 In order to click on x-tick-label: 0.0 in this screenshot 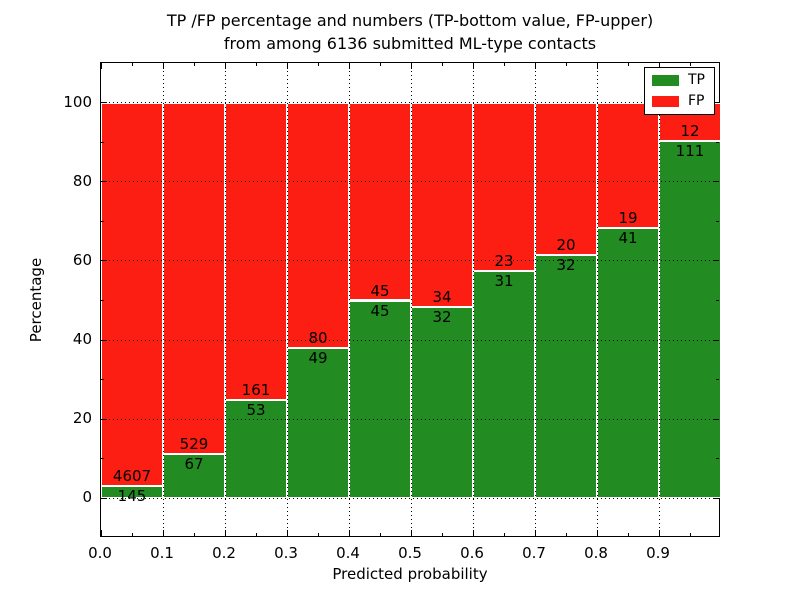, I will do `click(100, 553)`.